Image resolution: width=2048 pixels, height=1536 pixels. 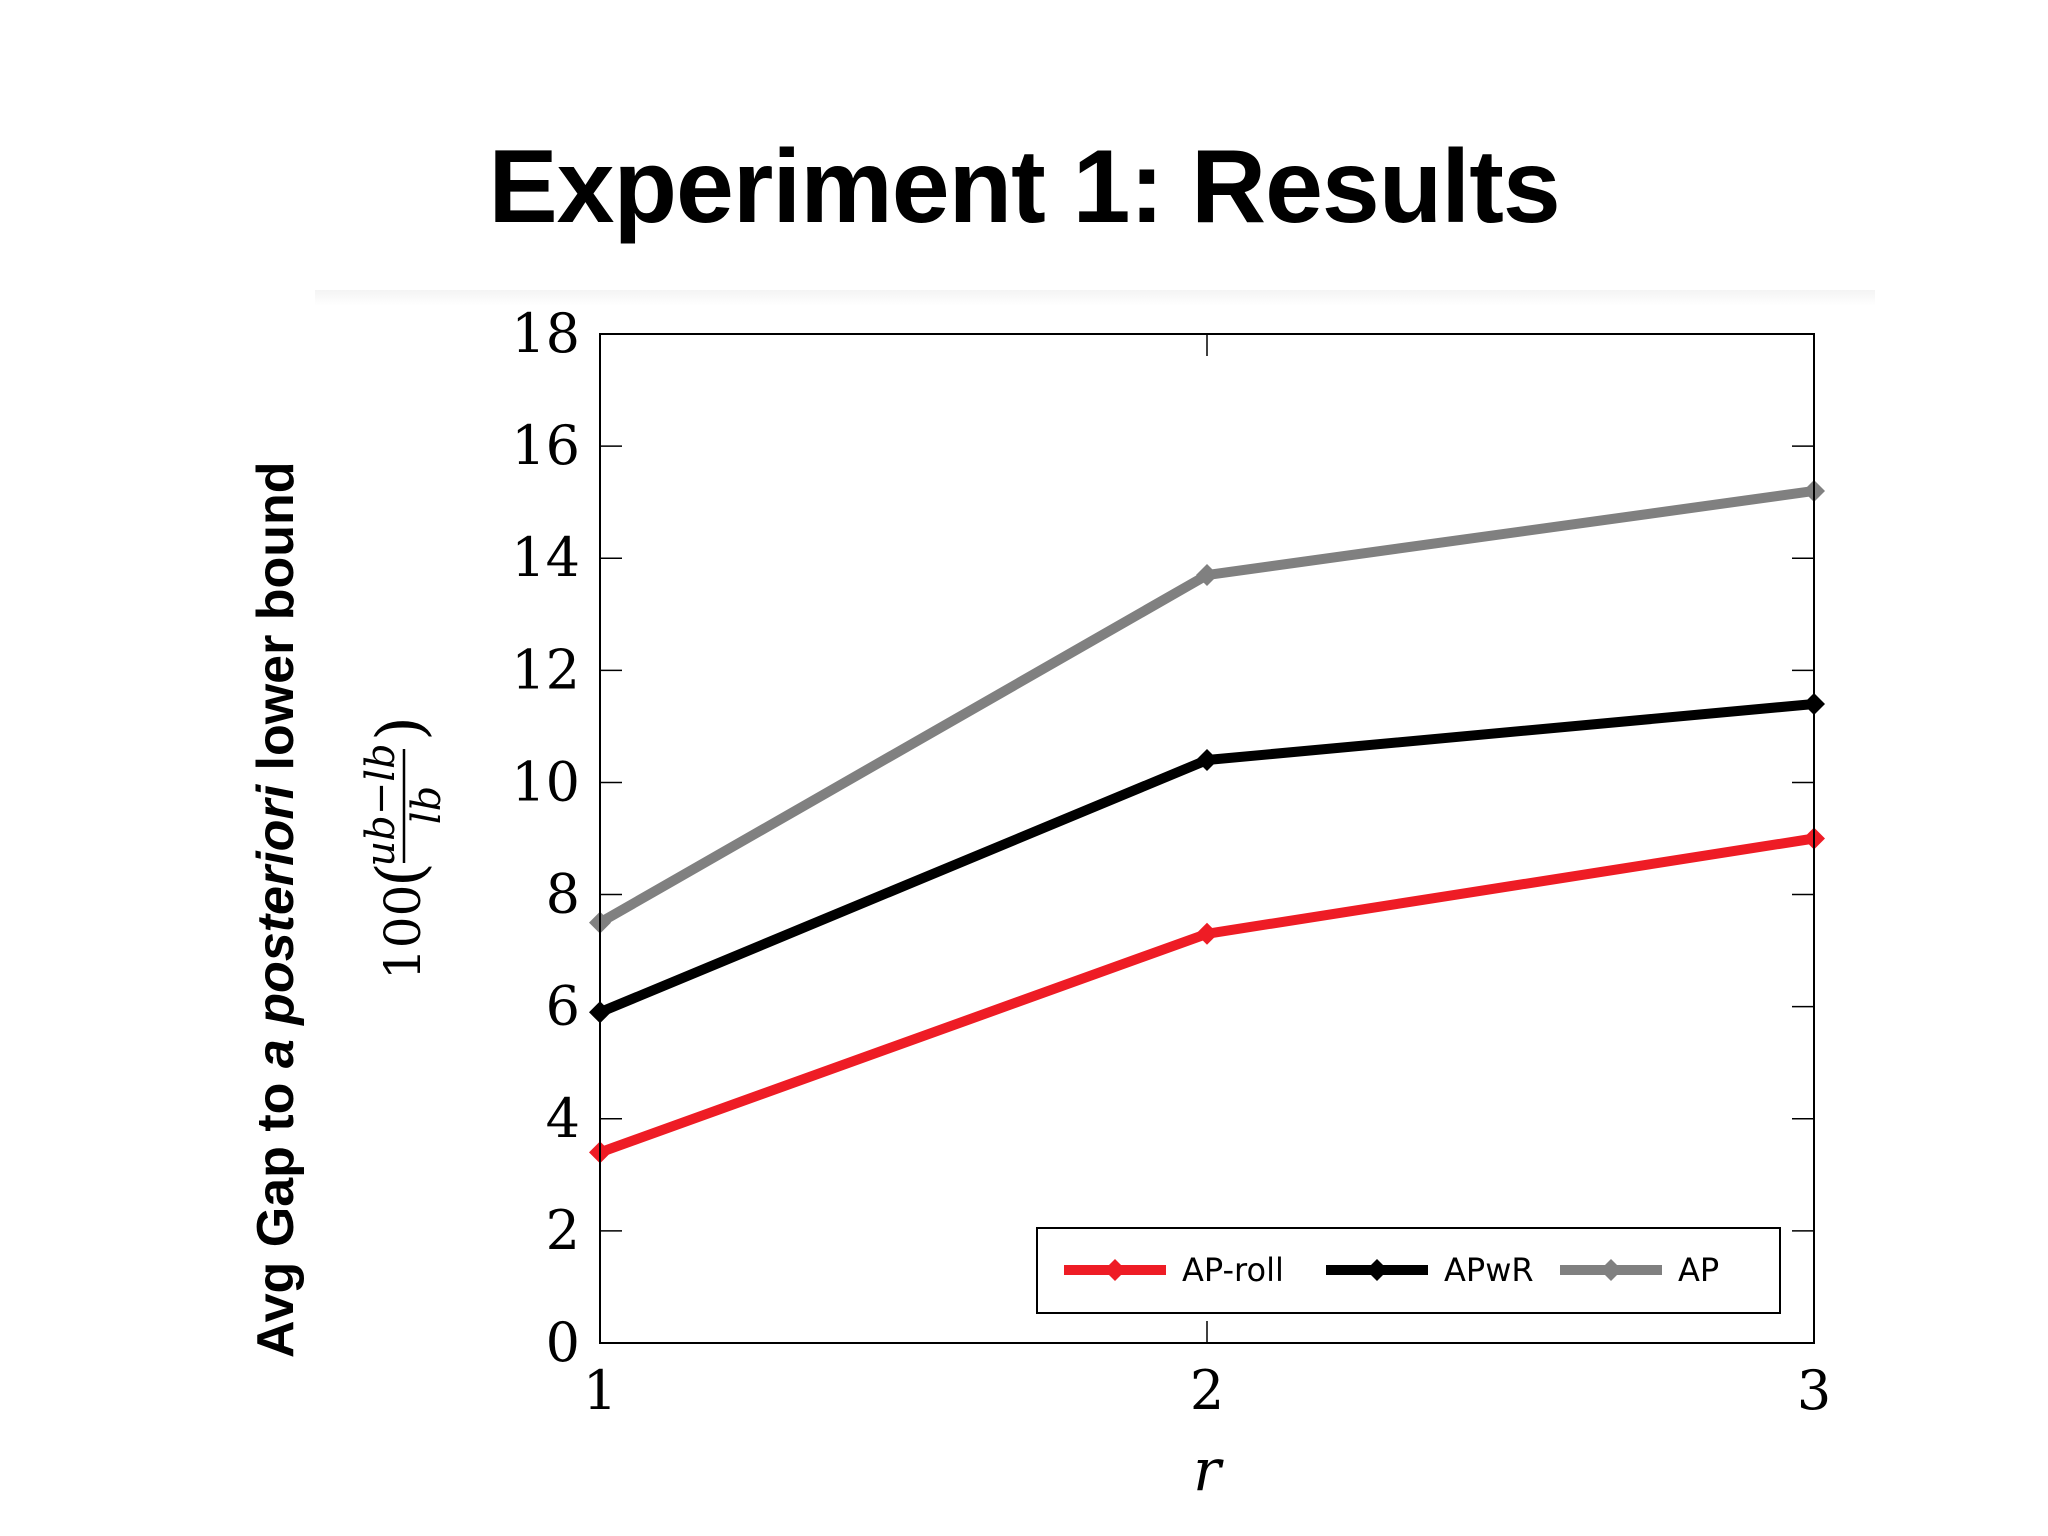 I want to click on x-axis-label: r, so click(x=1208, y=1470).